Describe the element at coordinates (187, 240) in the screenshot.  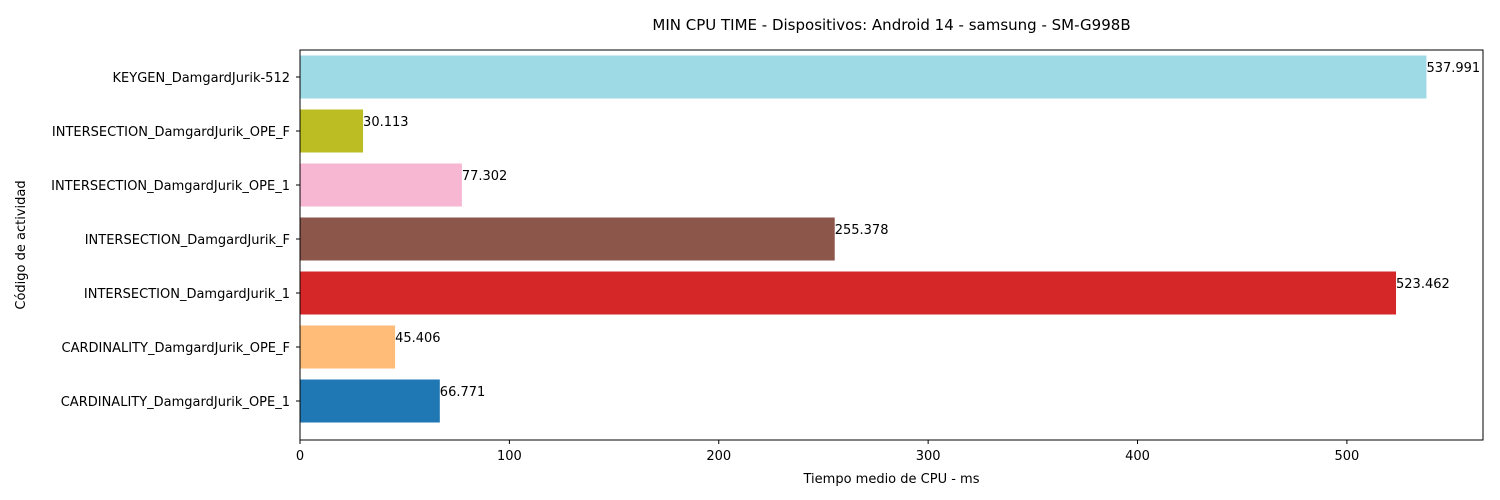
I see `y-tick-label-3: INTERSECTION_DamgardJurik_F` at that location.